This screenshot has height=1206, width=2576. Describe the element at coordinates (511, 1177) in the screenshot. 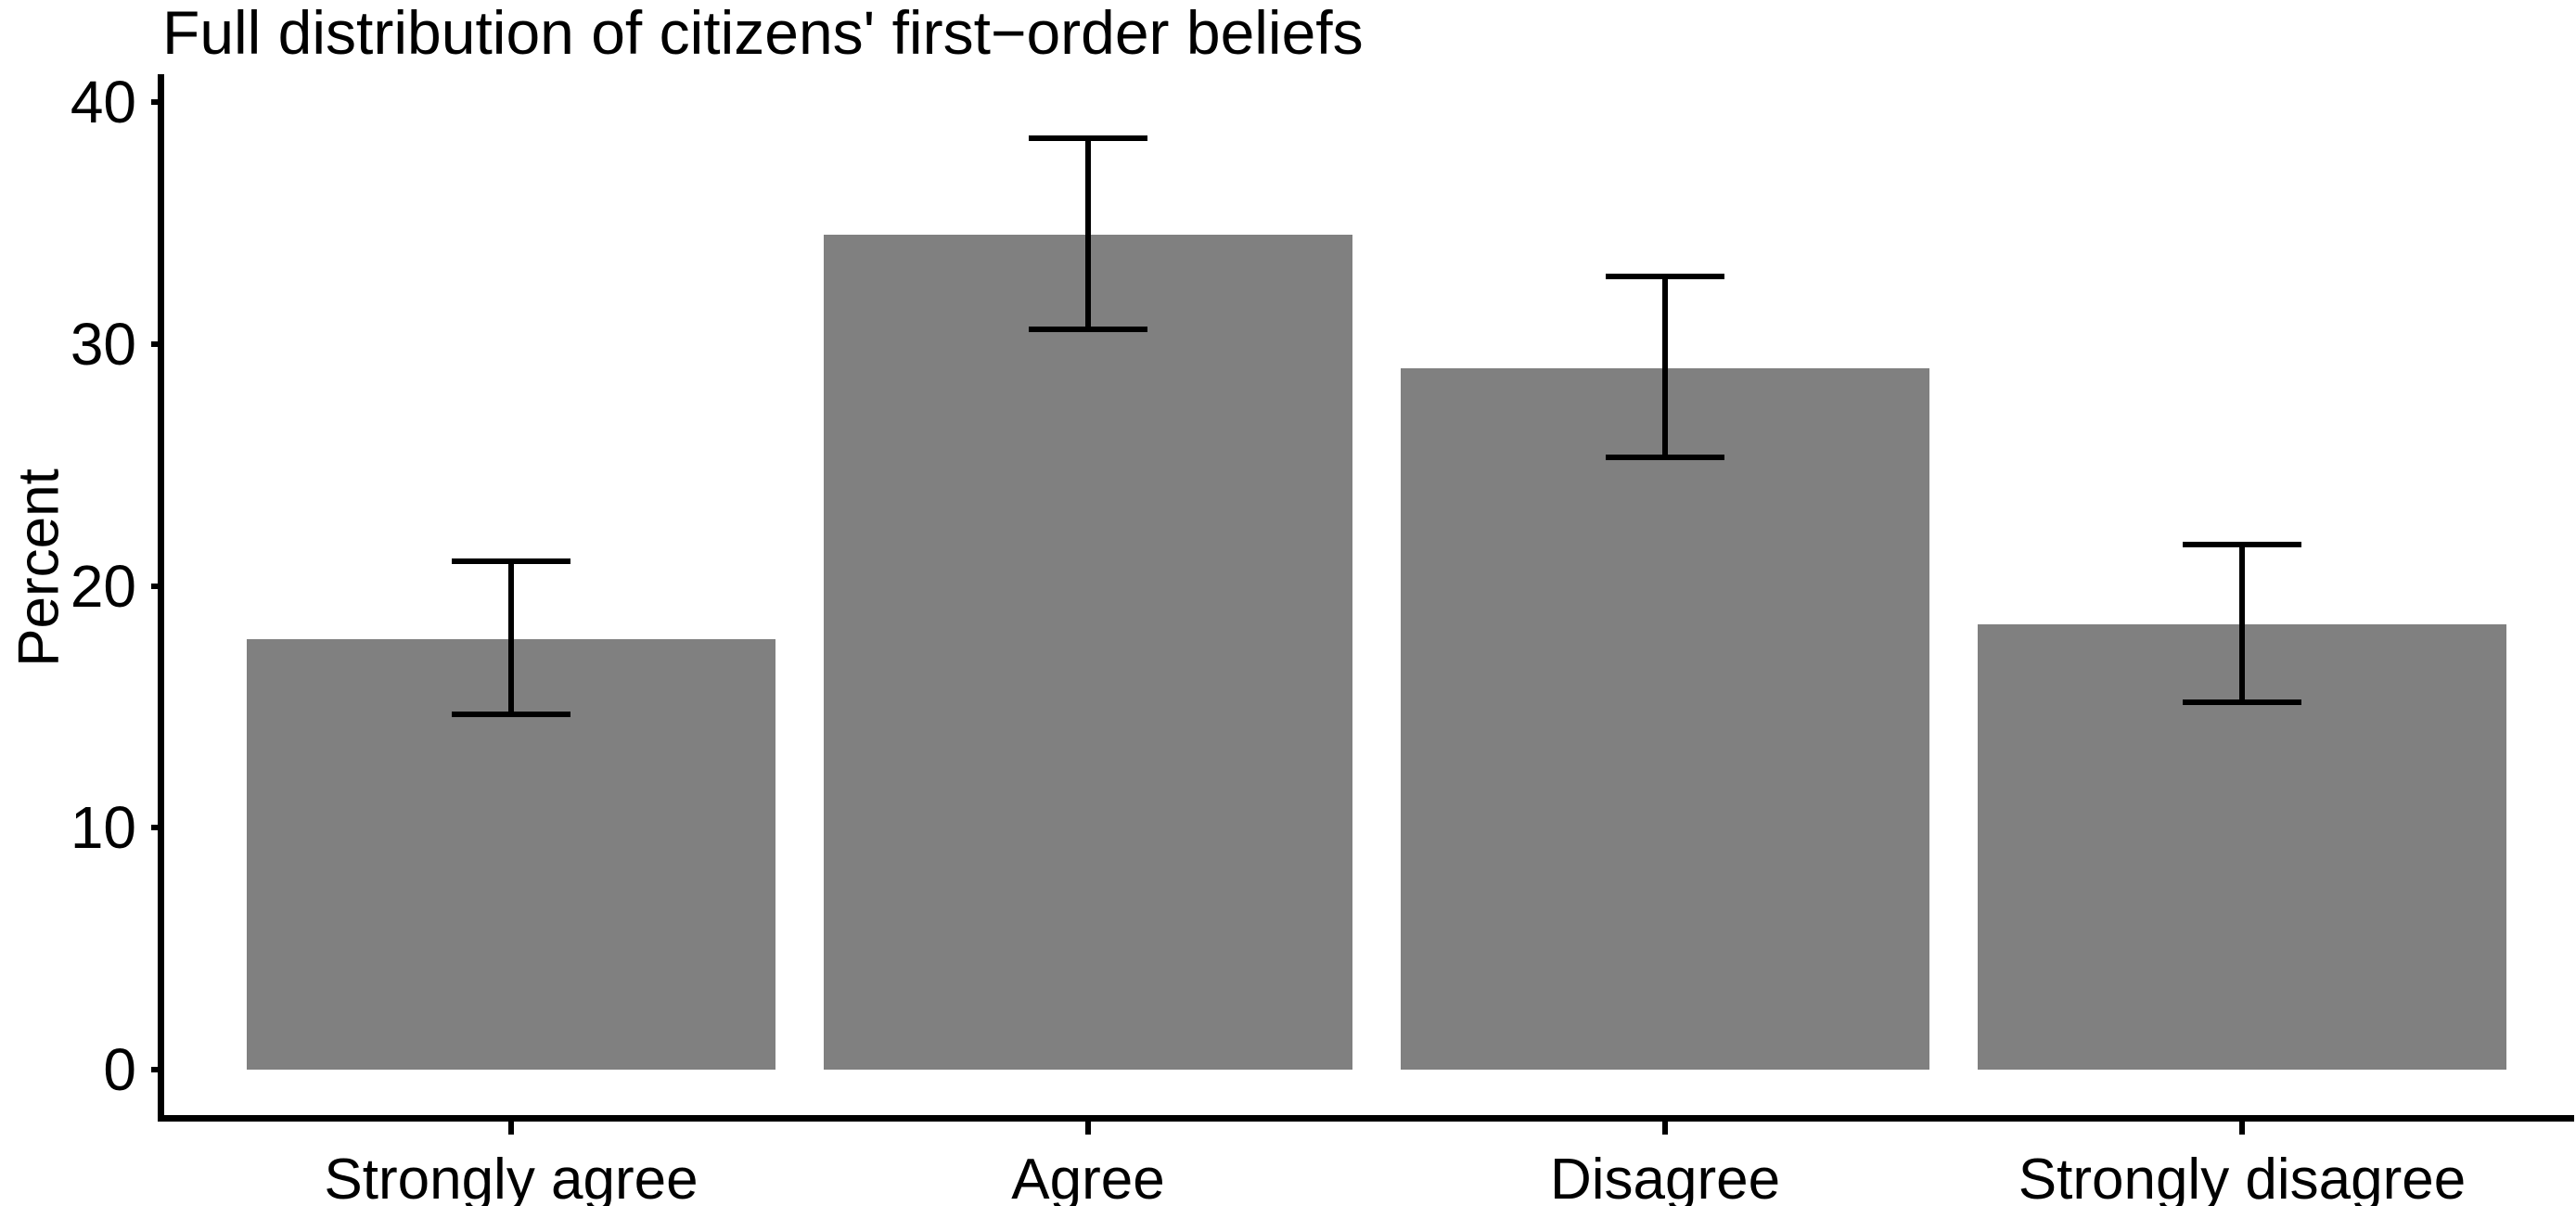

I see `x-tick-label: Strongly agree` at that location.